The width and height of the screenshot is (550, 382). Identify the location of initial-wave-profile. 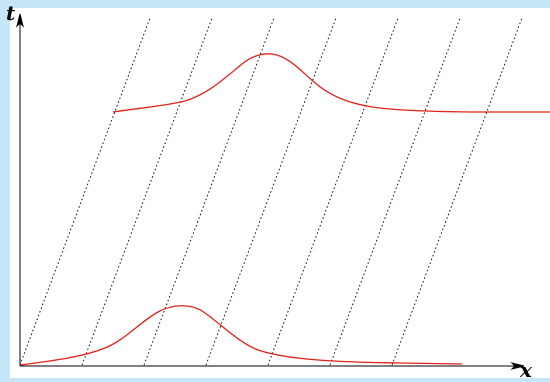
(241, 335).